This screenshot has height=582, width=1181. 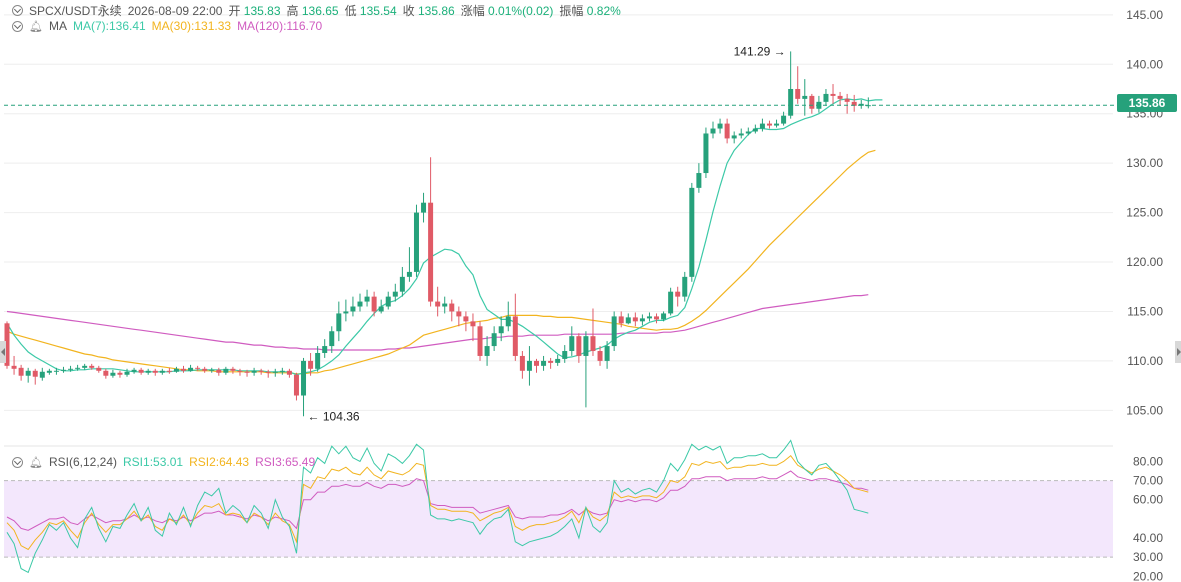 What do you see at coordinates (83, 462) in the screenshot?
I see `rsi-indicator-name: RSI(6,12,24)` at bounding box center [83, 462].